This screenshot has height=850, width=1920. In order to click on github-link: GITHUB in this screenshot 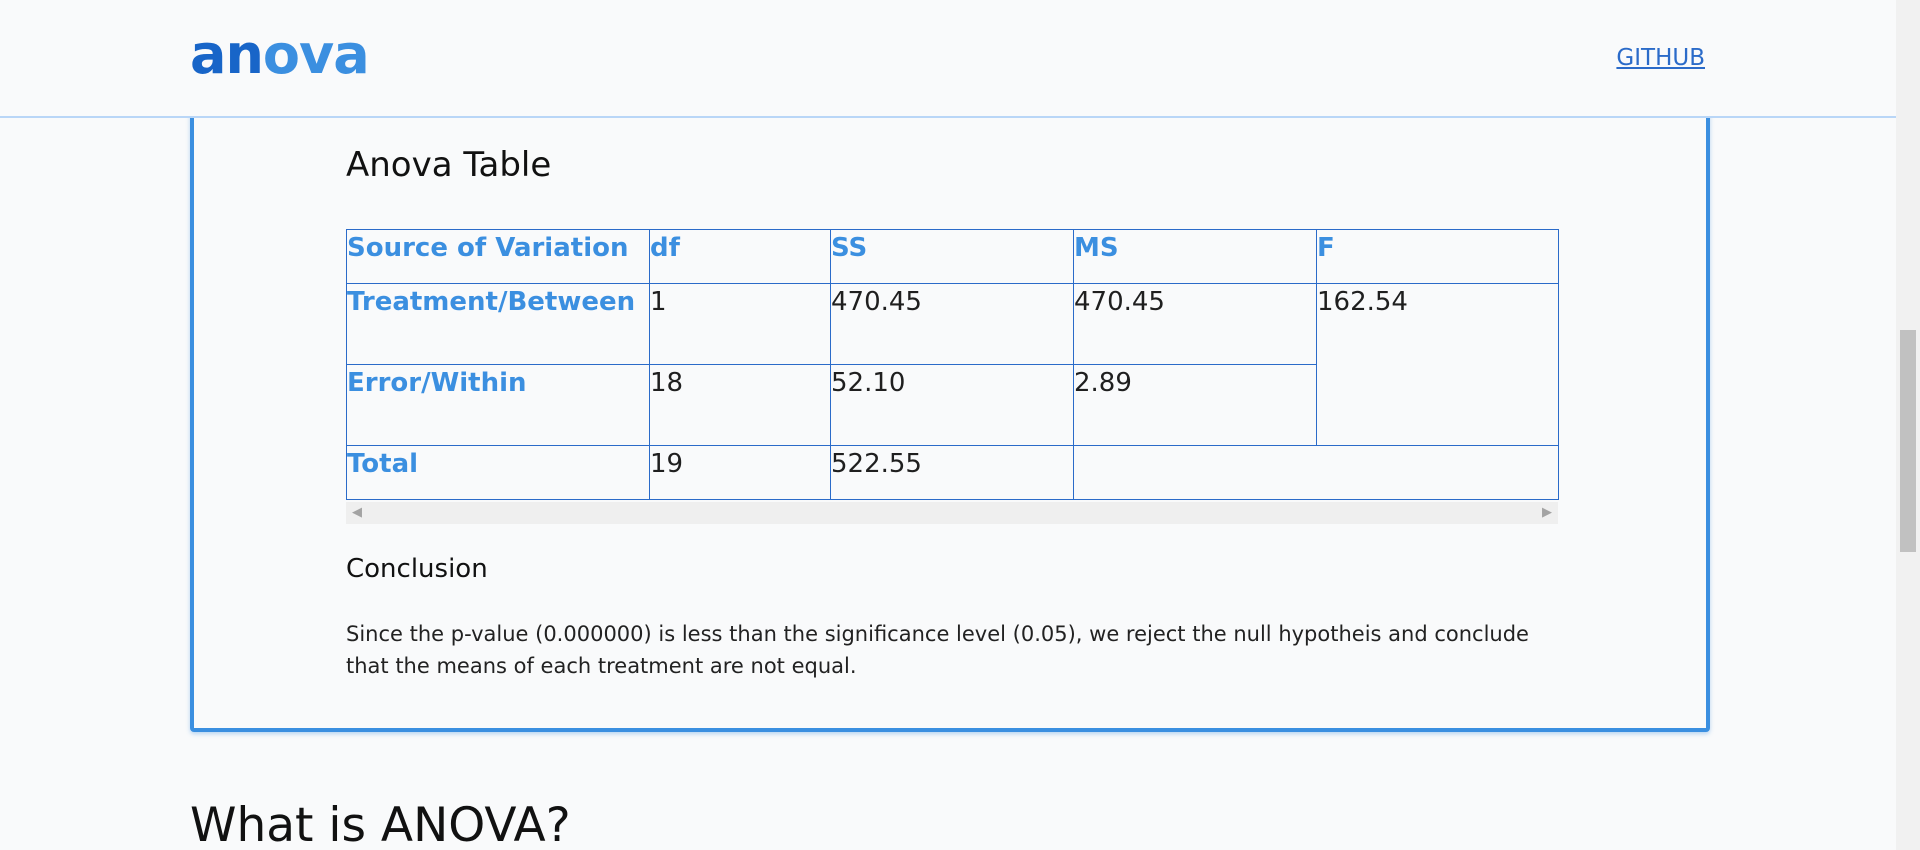, I will do `click(1660, 58)`.